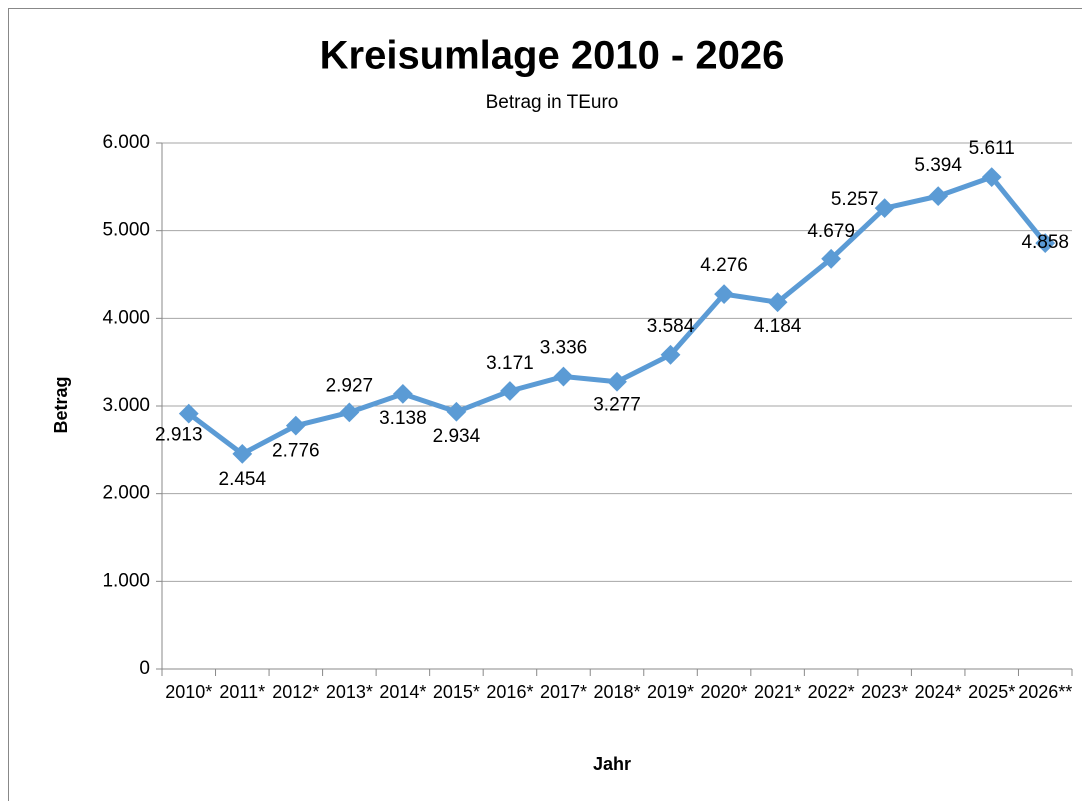 The height and width of the screenshot is (801, 1082). What do you see at coordinates (563, 692) in the screenshot?
I see `x-tick-label: 2017*` at bounding box center [563, 692].